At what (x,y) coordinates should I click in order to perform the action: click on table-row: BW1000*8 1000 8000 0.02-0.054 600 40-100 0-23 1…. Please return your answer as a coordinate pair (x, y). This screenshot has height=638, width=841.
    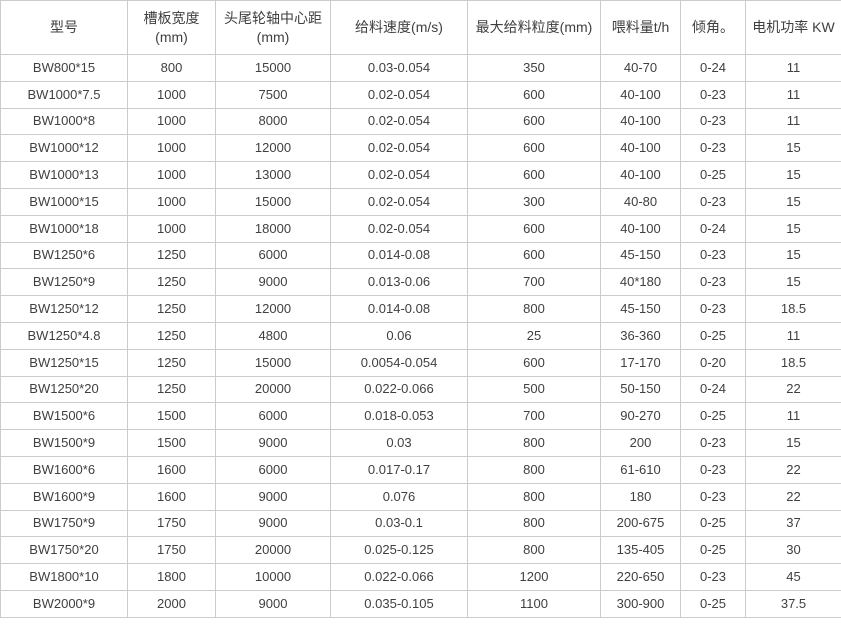
    Looking at the image, I should click on (420, 121).